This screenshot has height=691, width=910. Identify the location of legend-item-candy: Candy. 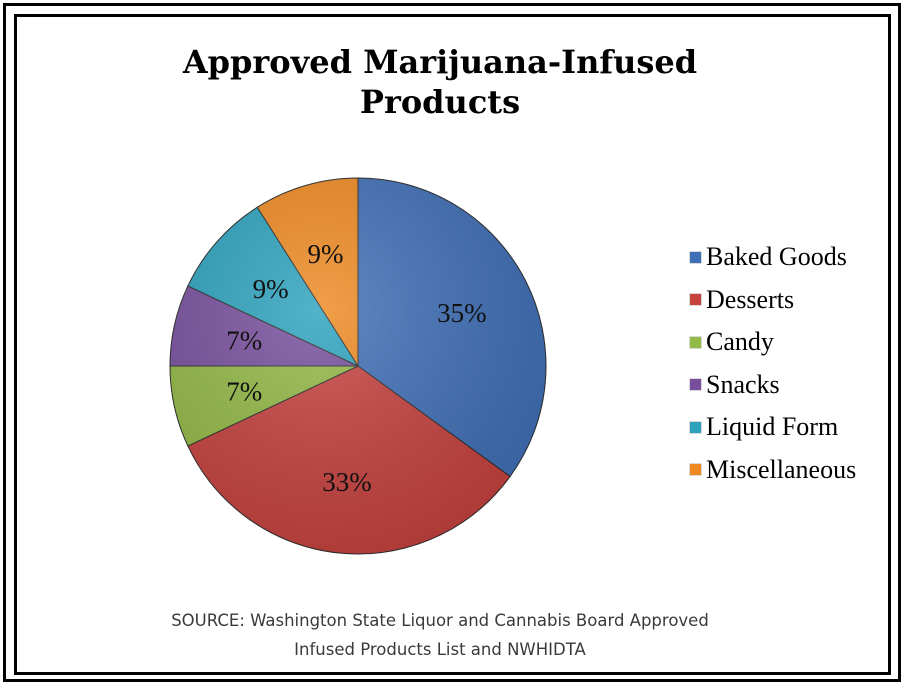
(795, 342).